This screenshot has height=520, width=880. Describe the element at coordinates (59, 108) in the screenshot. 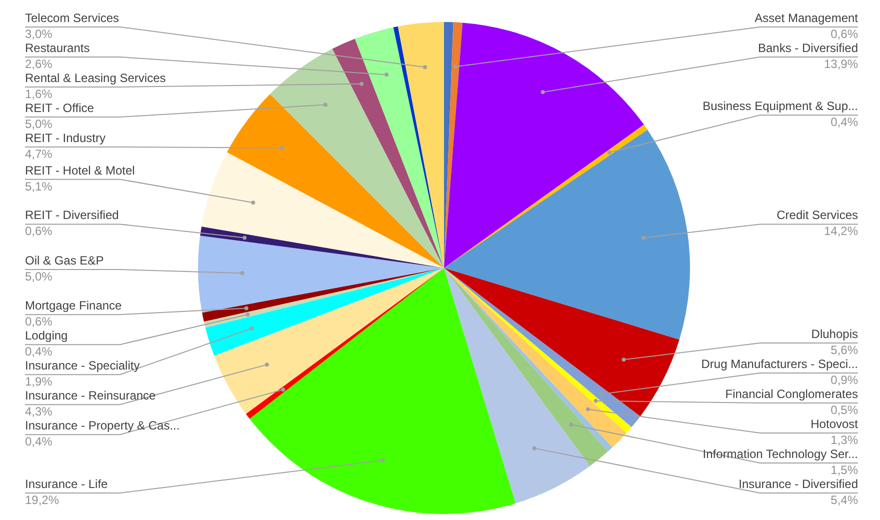

I see `slice-label: REIT - Office` at that location.